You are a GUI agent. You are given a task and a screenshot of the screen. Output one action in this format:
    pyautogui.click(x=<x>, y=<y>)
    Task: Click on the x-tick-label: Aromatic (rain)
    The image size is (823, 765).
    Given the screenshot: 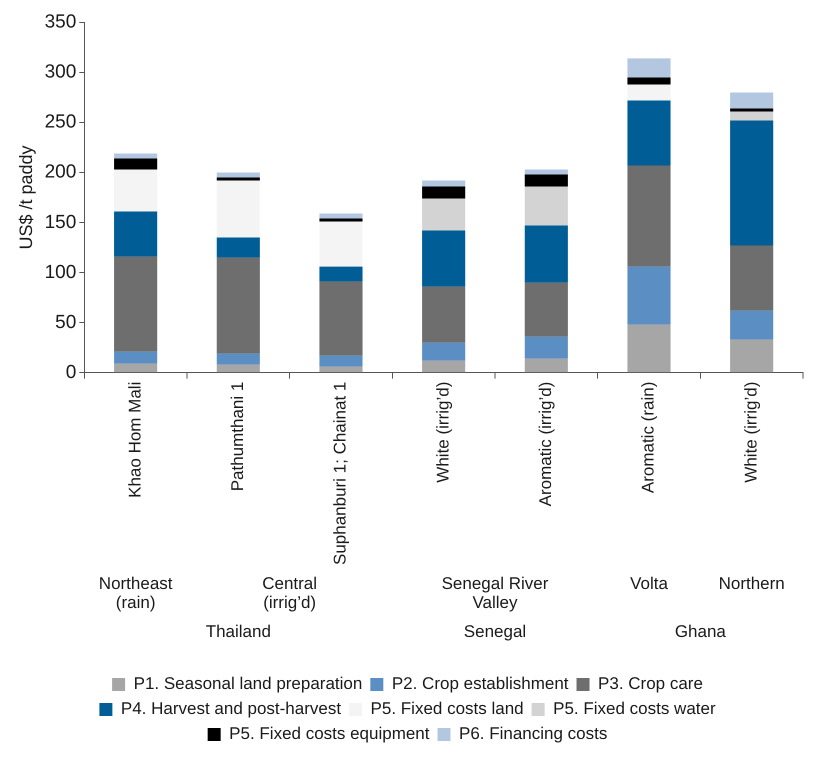 What is the action you would take?
    pyautogui.click(x=648, y=438)
    